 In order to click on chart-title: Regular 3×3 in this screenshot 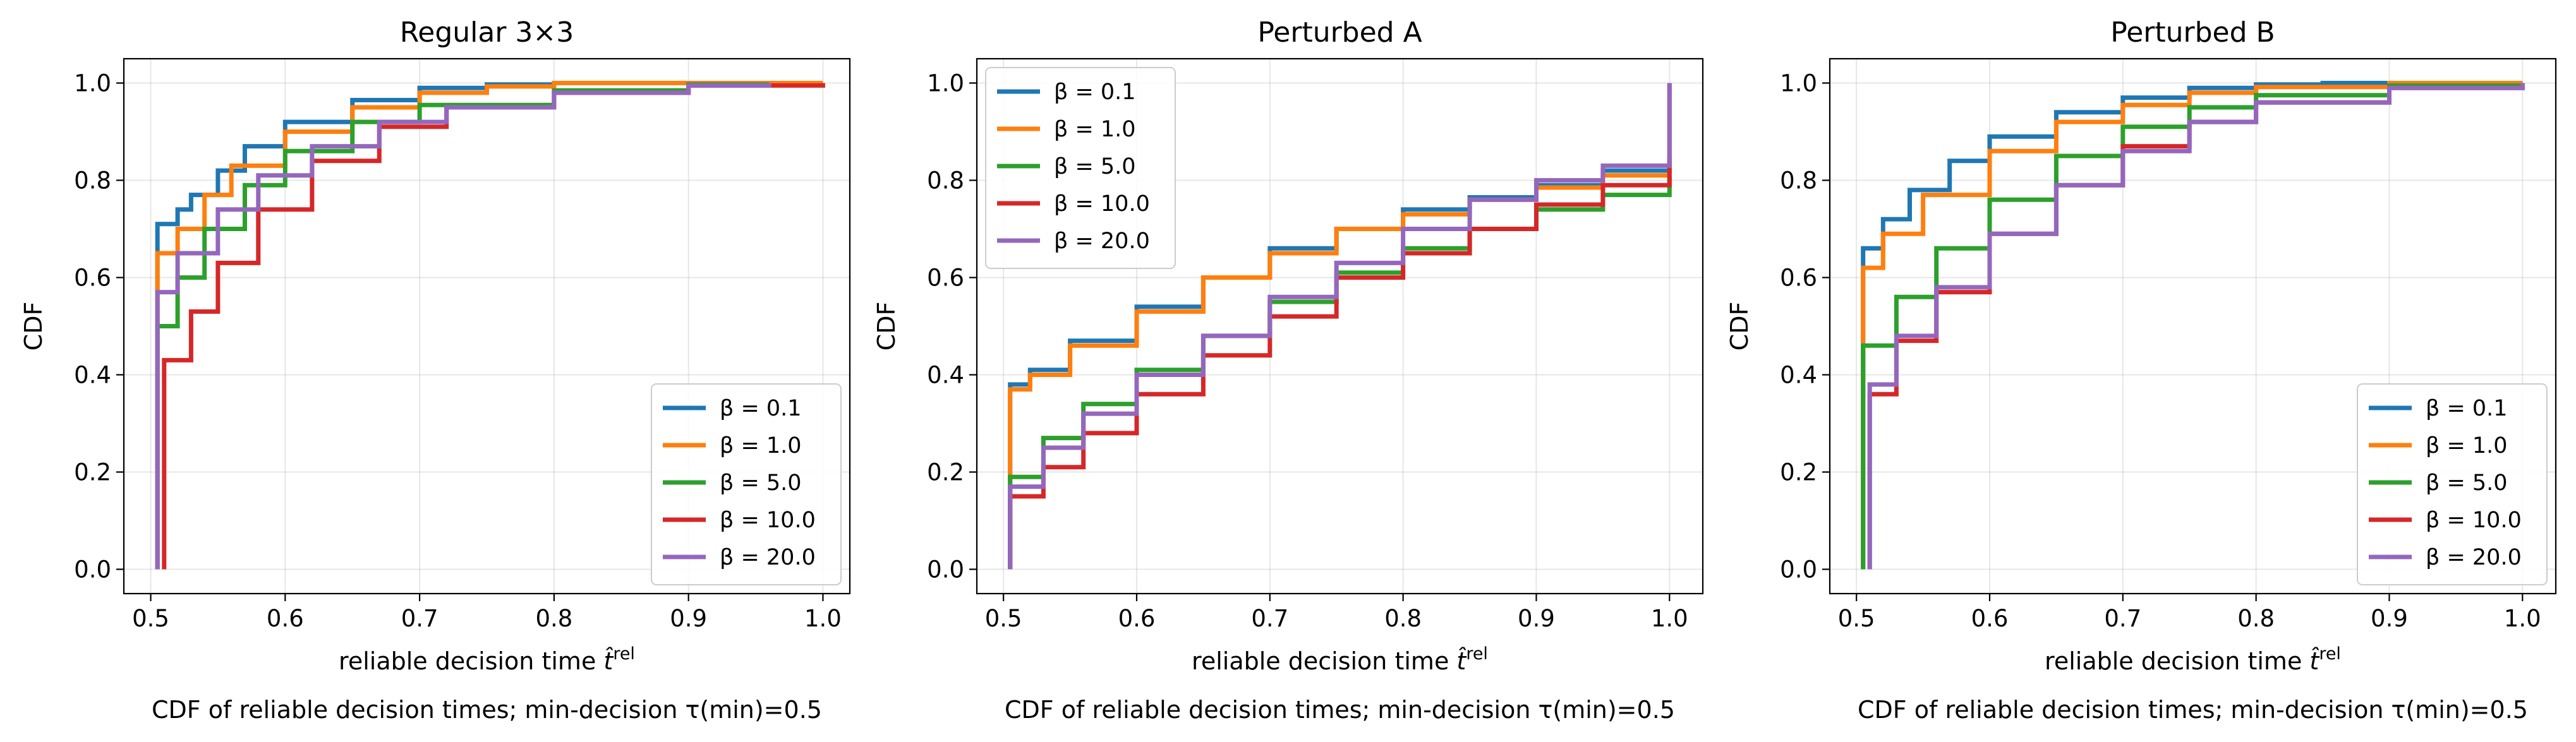, I will do `click(487, 32)`.